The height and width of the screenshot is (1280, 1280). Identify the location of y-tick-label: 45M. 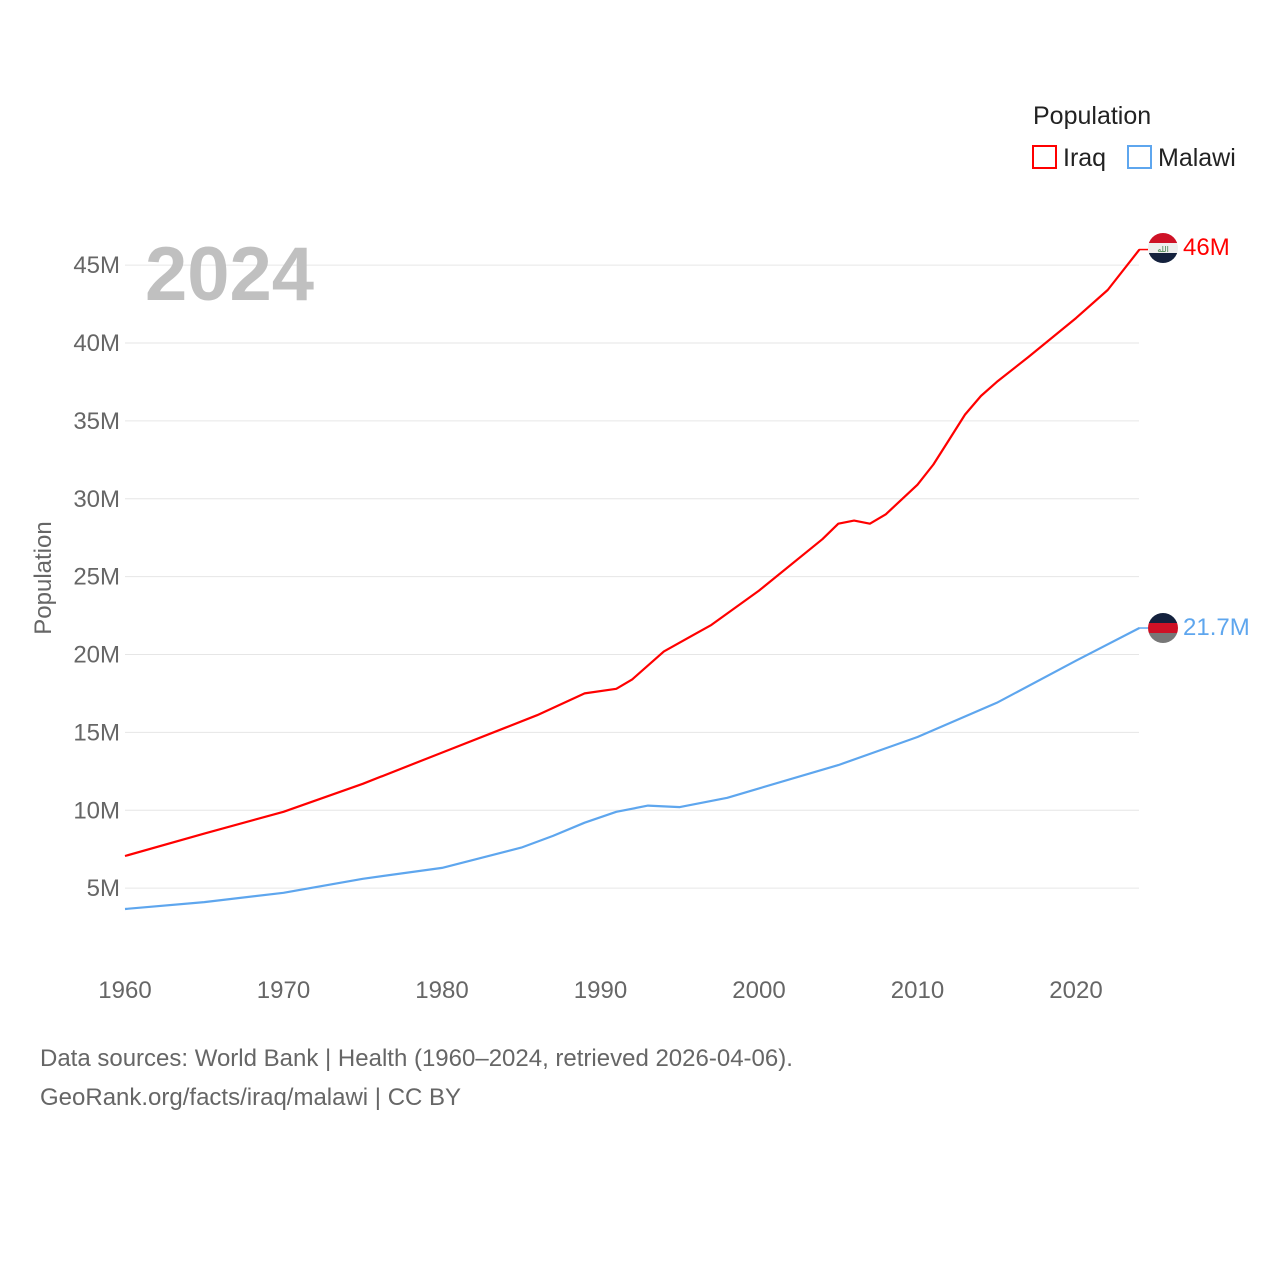
(96, 265).